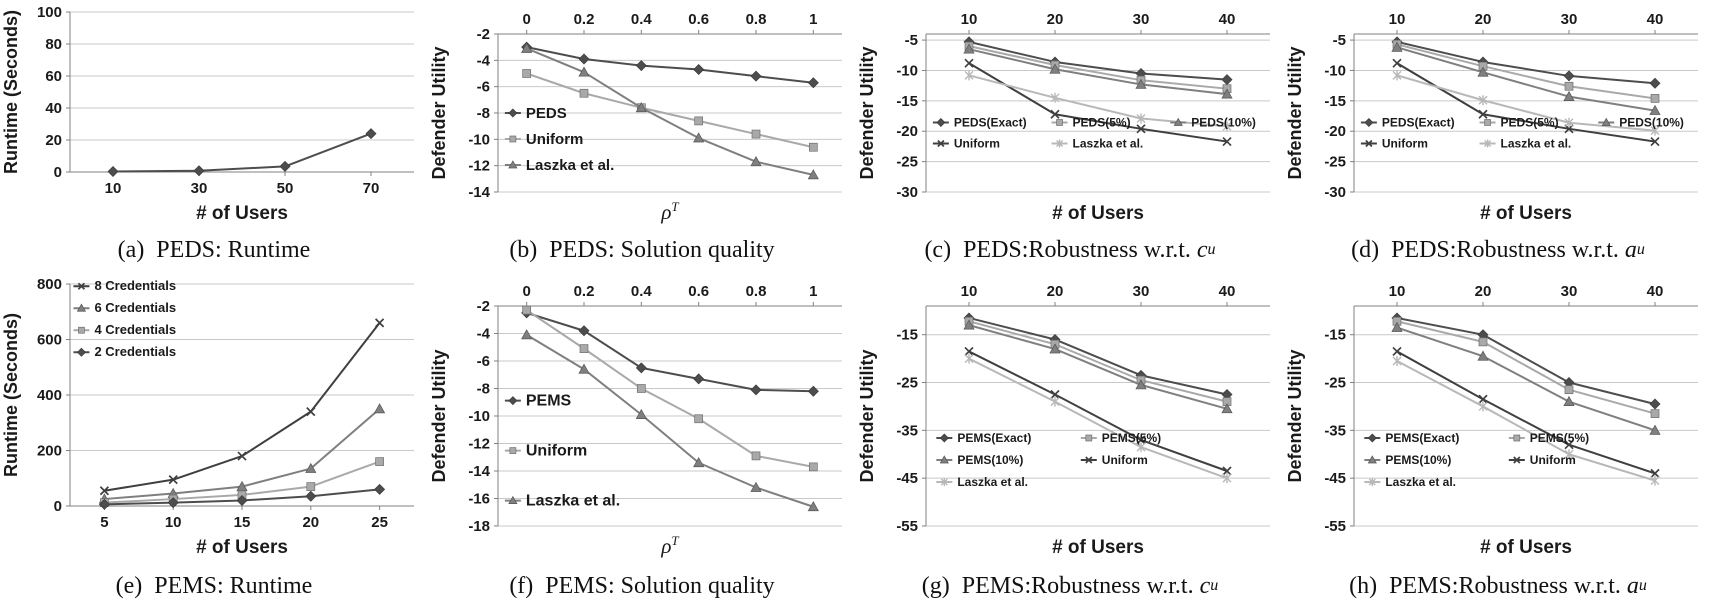  Describe the element at coordinates (53, 76) in the screenshot. I see `y-tick-label: 60` at that location.